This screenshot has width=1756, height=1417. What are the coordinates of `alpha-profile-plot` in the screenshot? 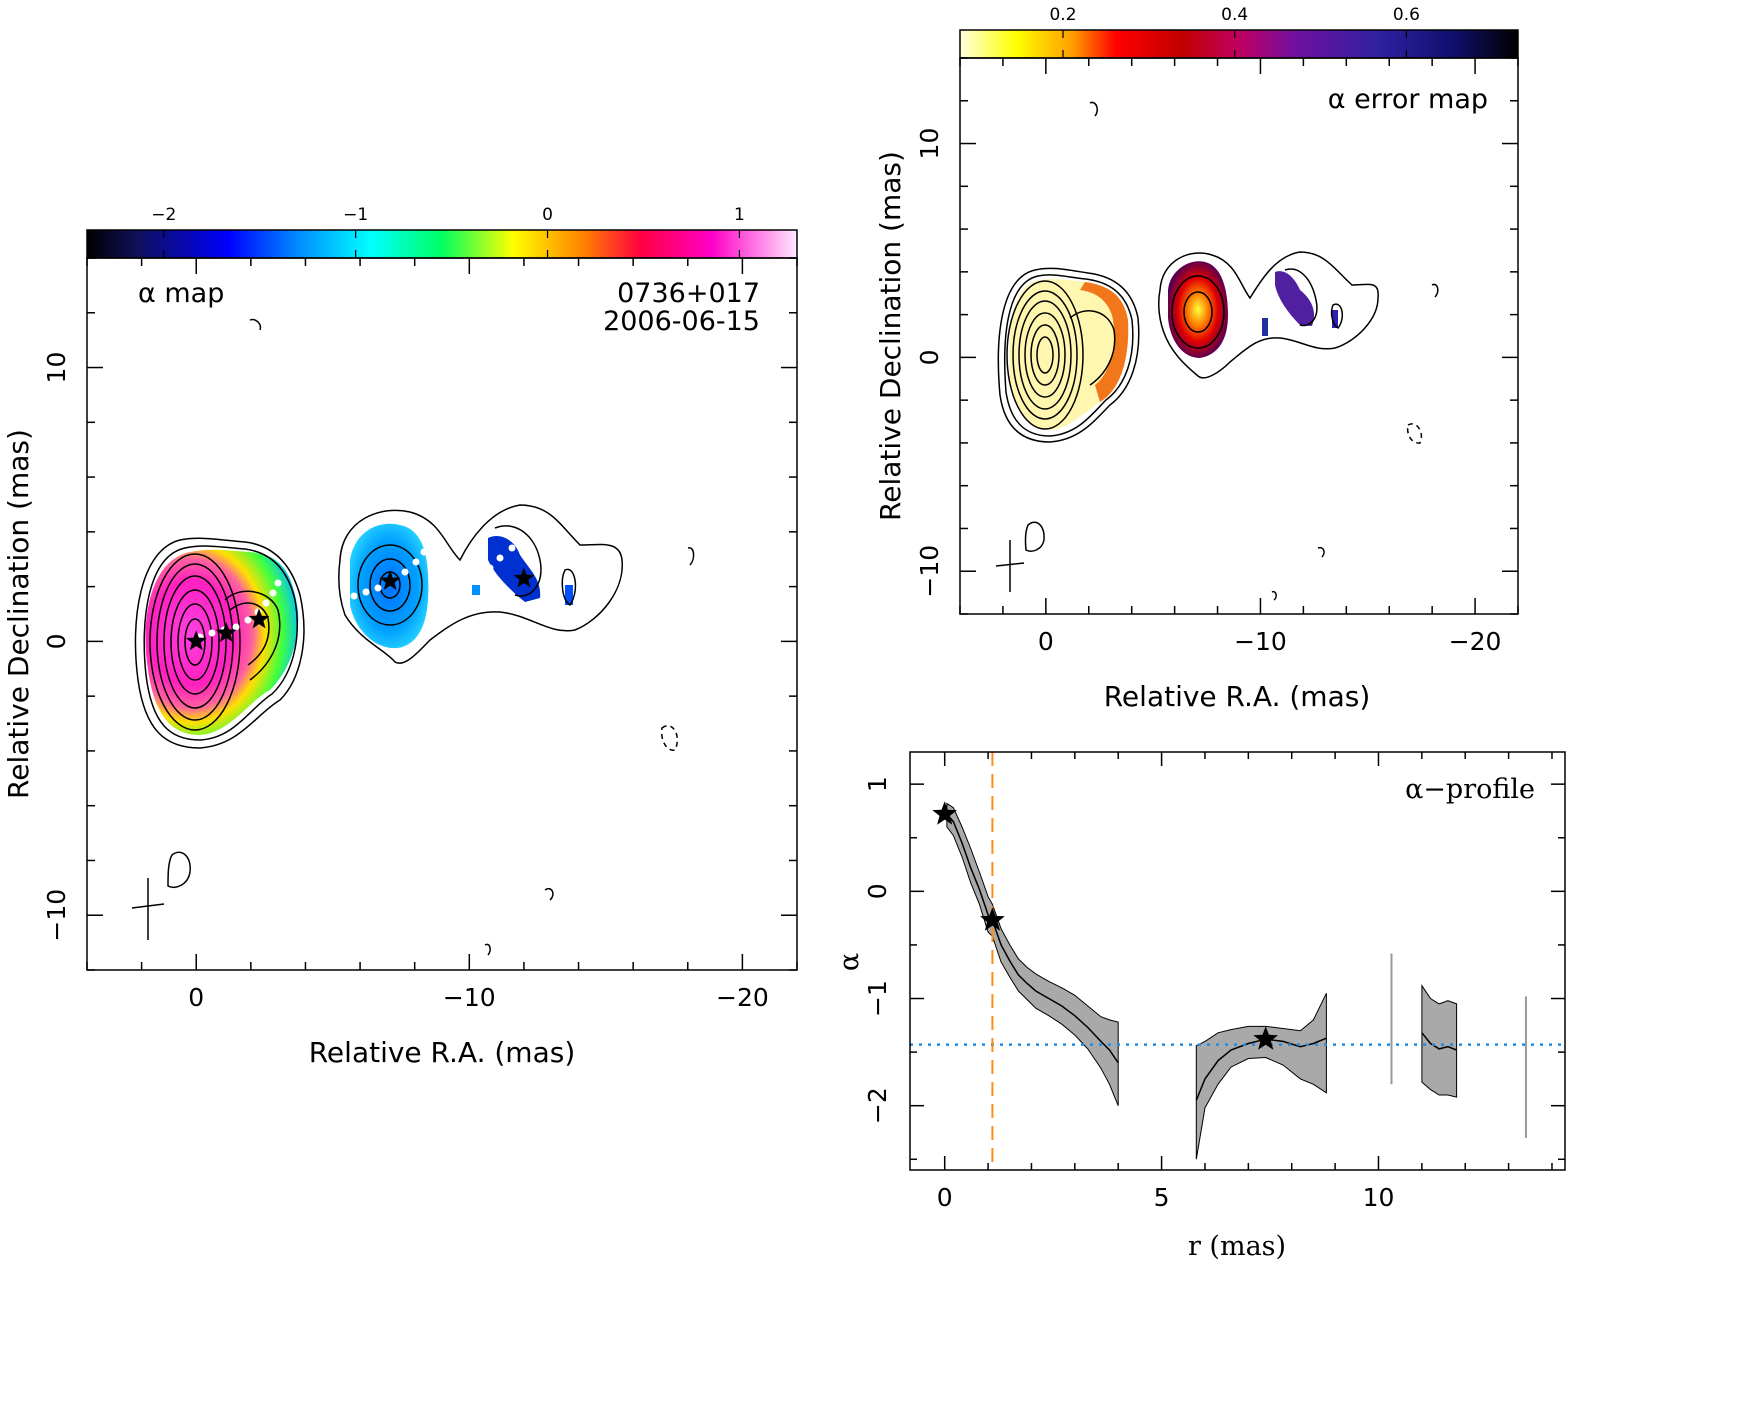 It's located at (1237, 961).